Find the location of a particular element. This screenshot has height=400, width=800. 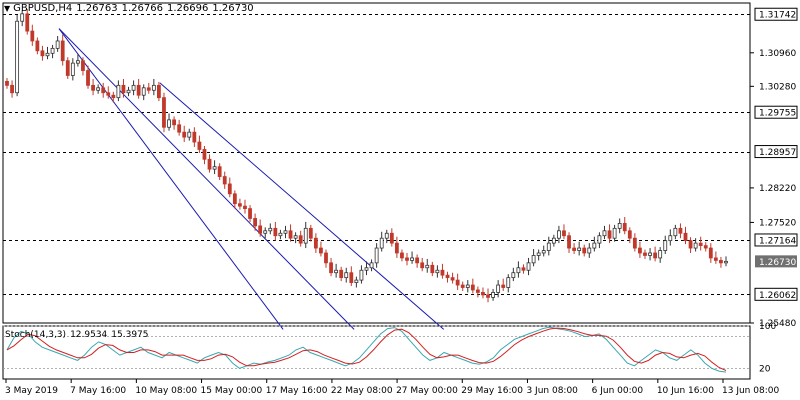

price-tick-label: 1.25480 is located at coordinates (777, 324).